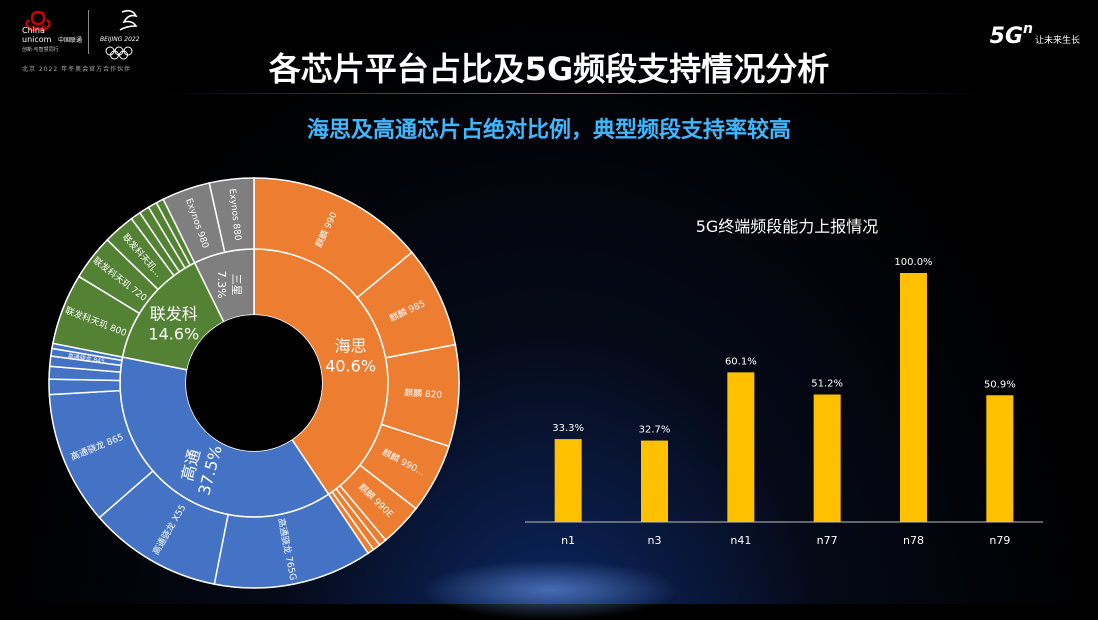 Image resolution: width=1098 pixels, height=620 pixels. What do you see at coordinates (827, 540) in the screenshot?
I see `bar-category-label: n77` at bounding box center [827, 540].